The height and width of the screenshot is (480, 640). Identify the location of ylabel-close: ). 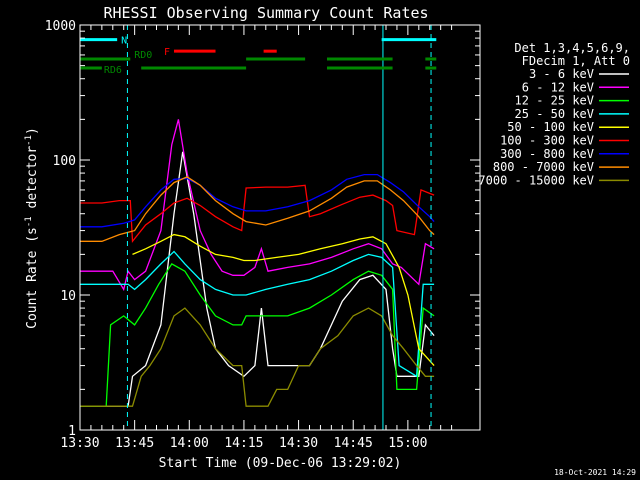
(32, 131).